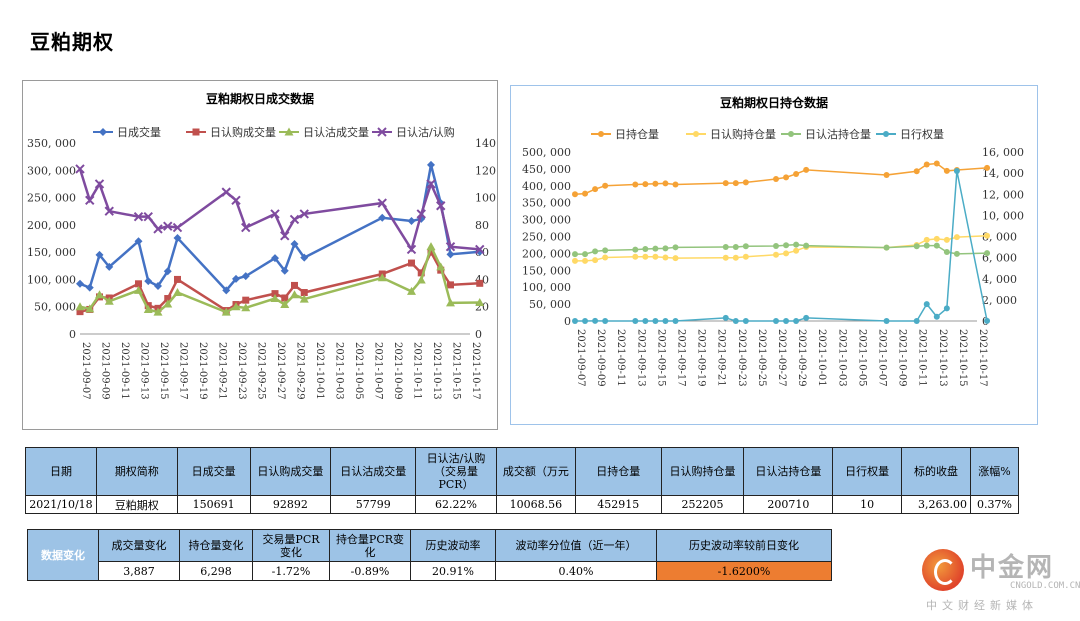 This screenshot has width=1080, height=621. I want to click on cngold-logo: 中金网 CNGOLD.COM.CN 中文财经新媒体, so click(999, 581).